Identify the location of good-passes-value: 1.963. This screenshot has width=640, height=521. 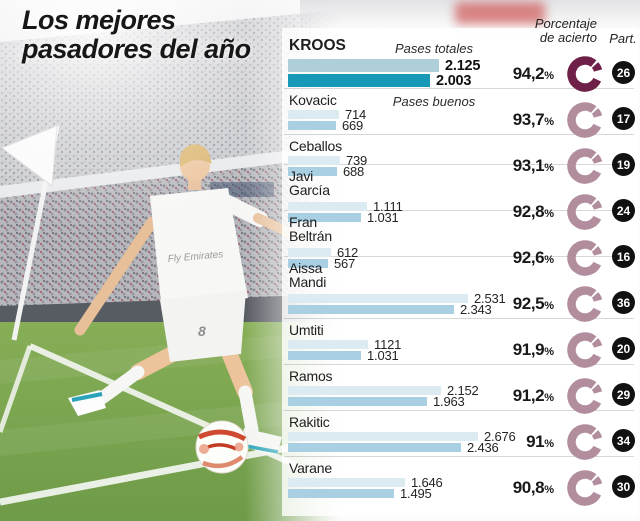
(449, 401).